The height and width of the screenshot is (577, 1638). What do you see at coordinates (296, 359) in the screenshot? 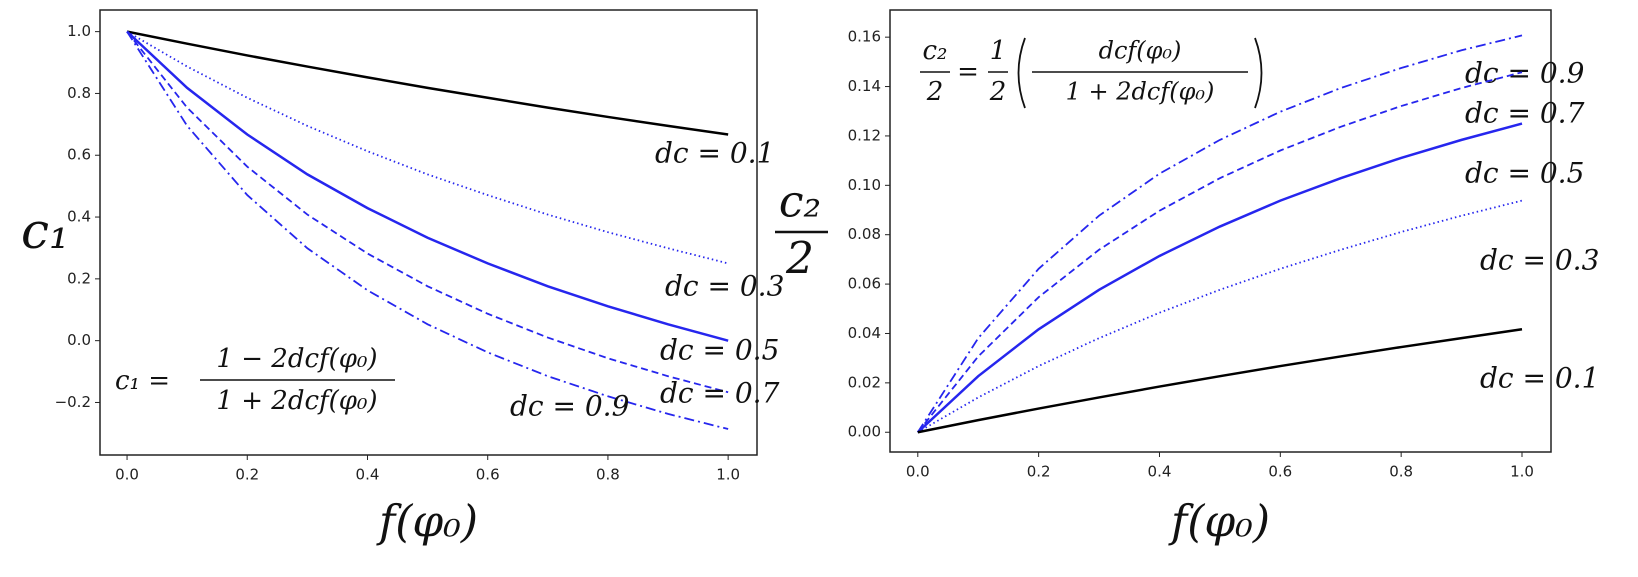
I see `formula-numerator: 1 − 2dcf(φ₀)` at bounding box center [296, 359].